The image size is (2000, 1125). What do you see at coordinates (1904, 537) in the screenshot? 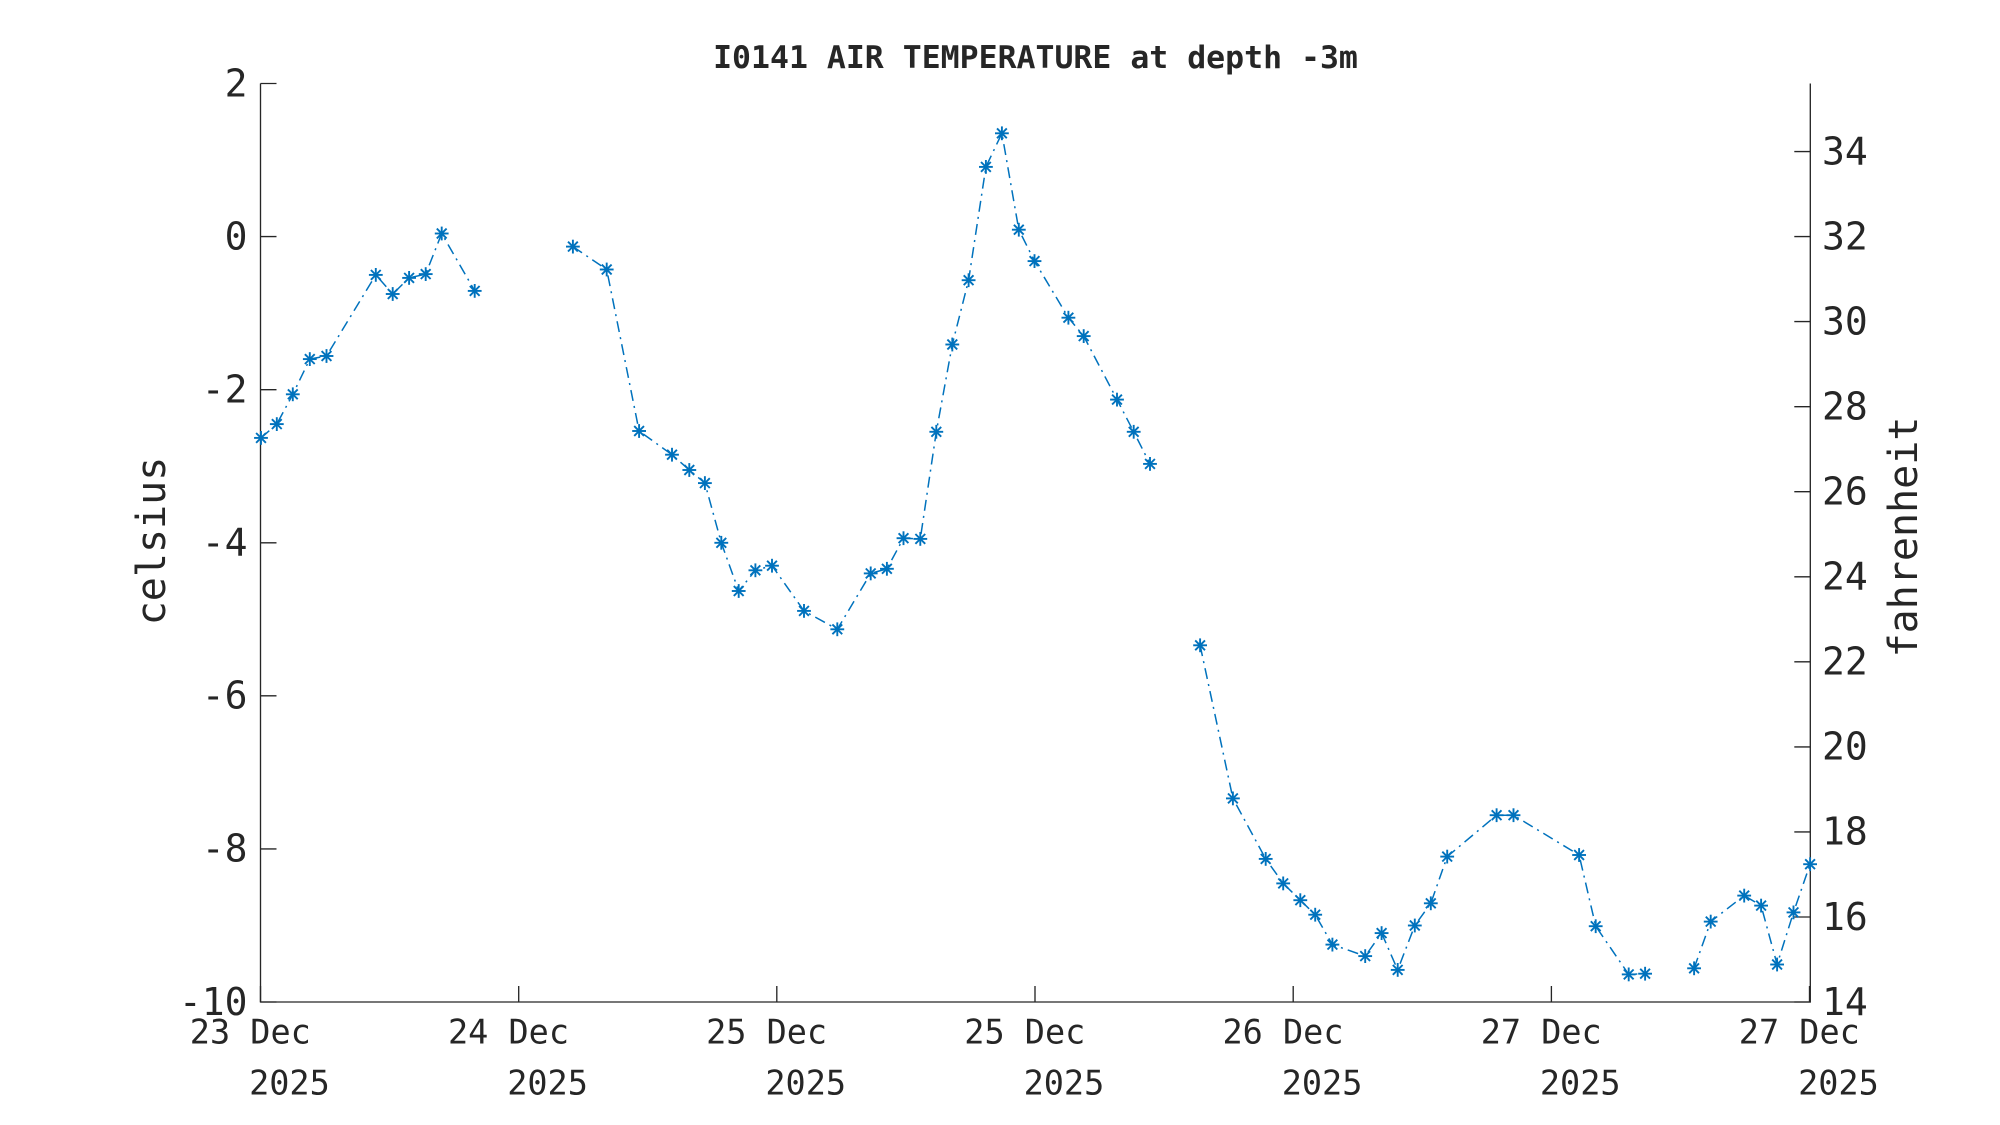
I see `svg-text: fahrenheit` at bounding box center [1904, 537].